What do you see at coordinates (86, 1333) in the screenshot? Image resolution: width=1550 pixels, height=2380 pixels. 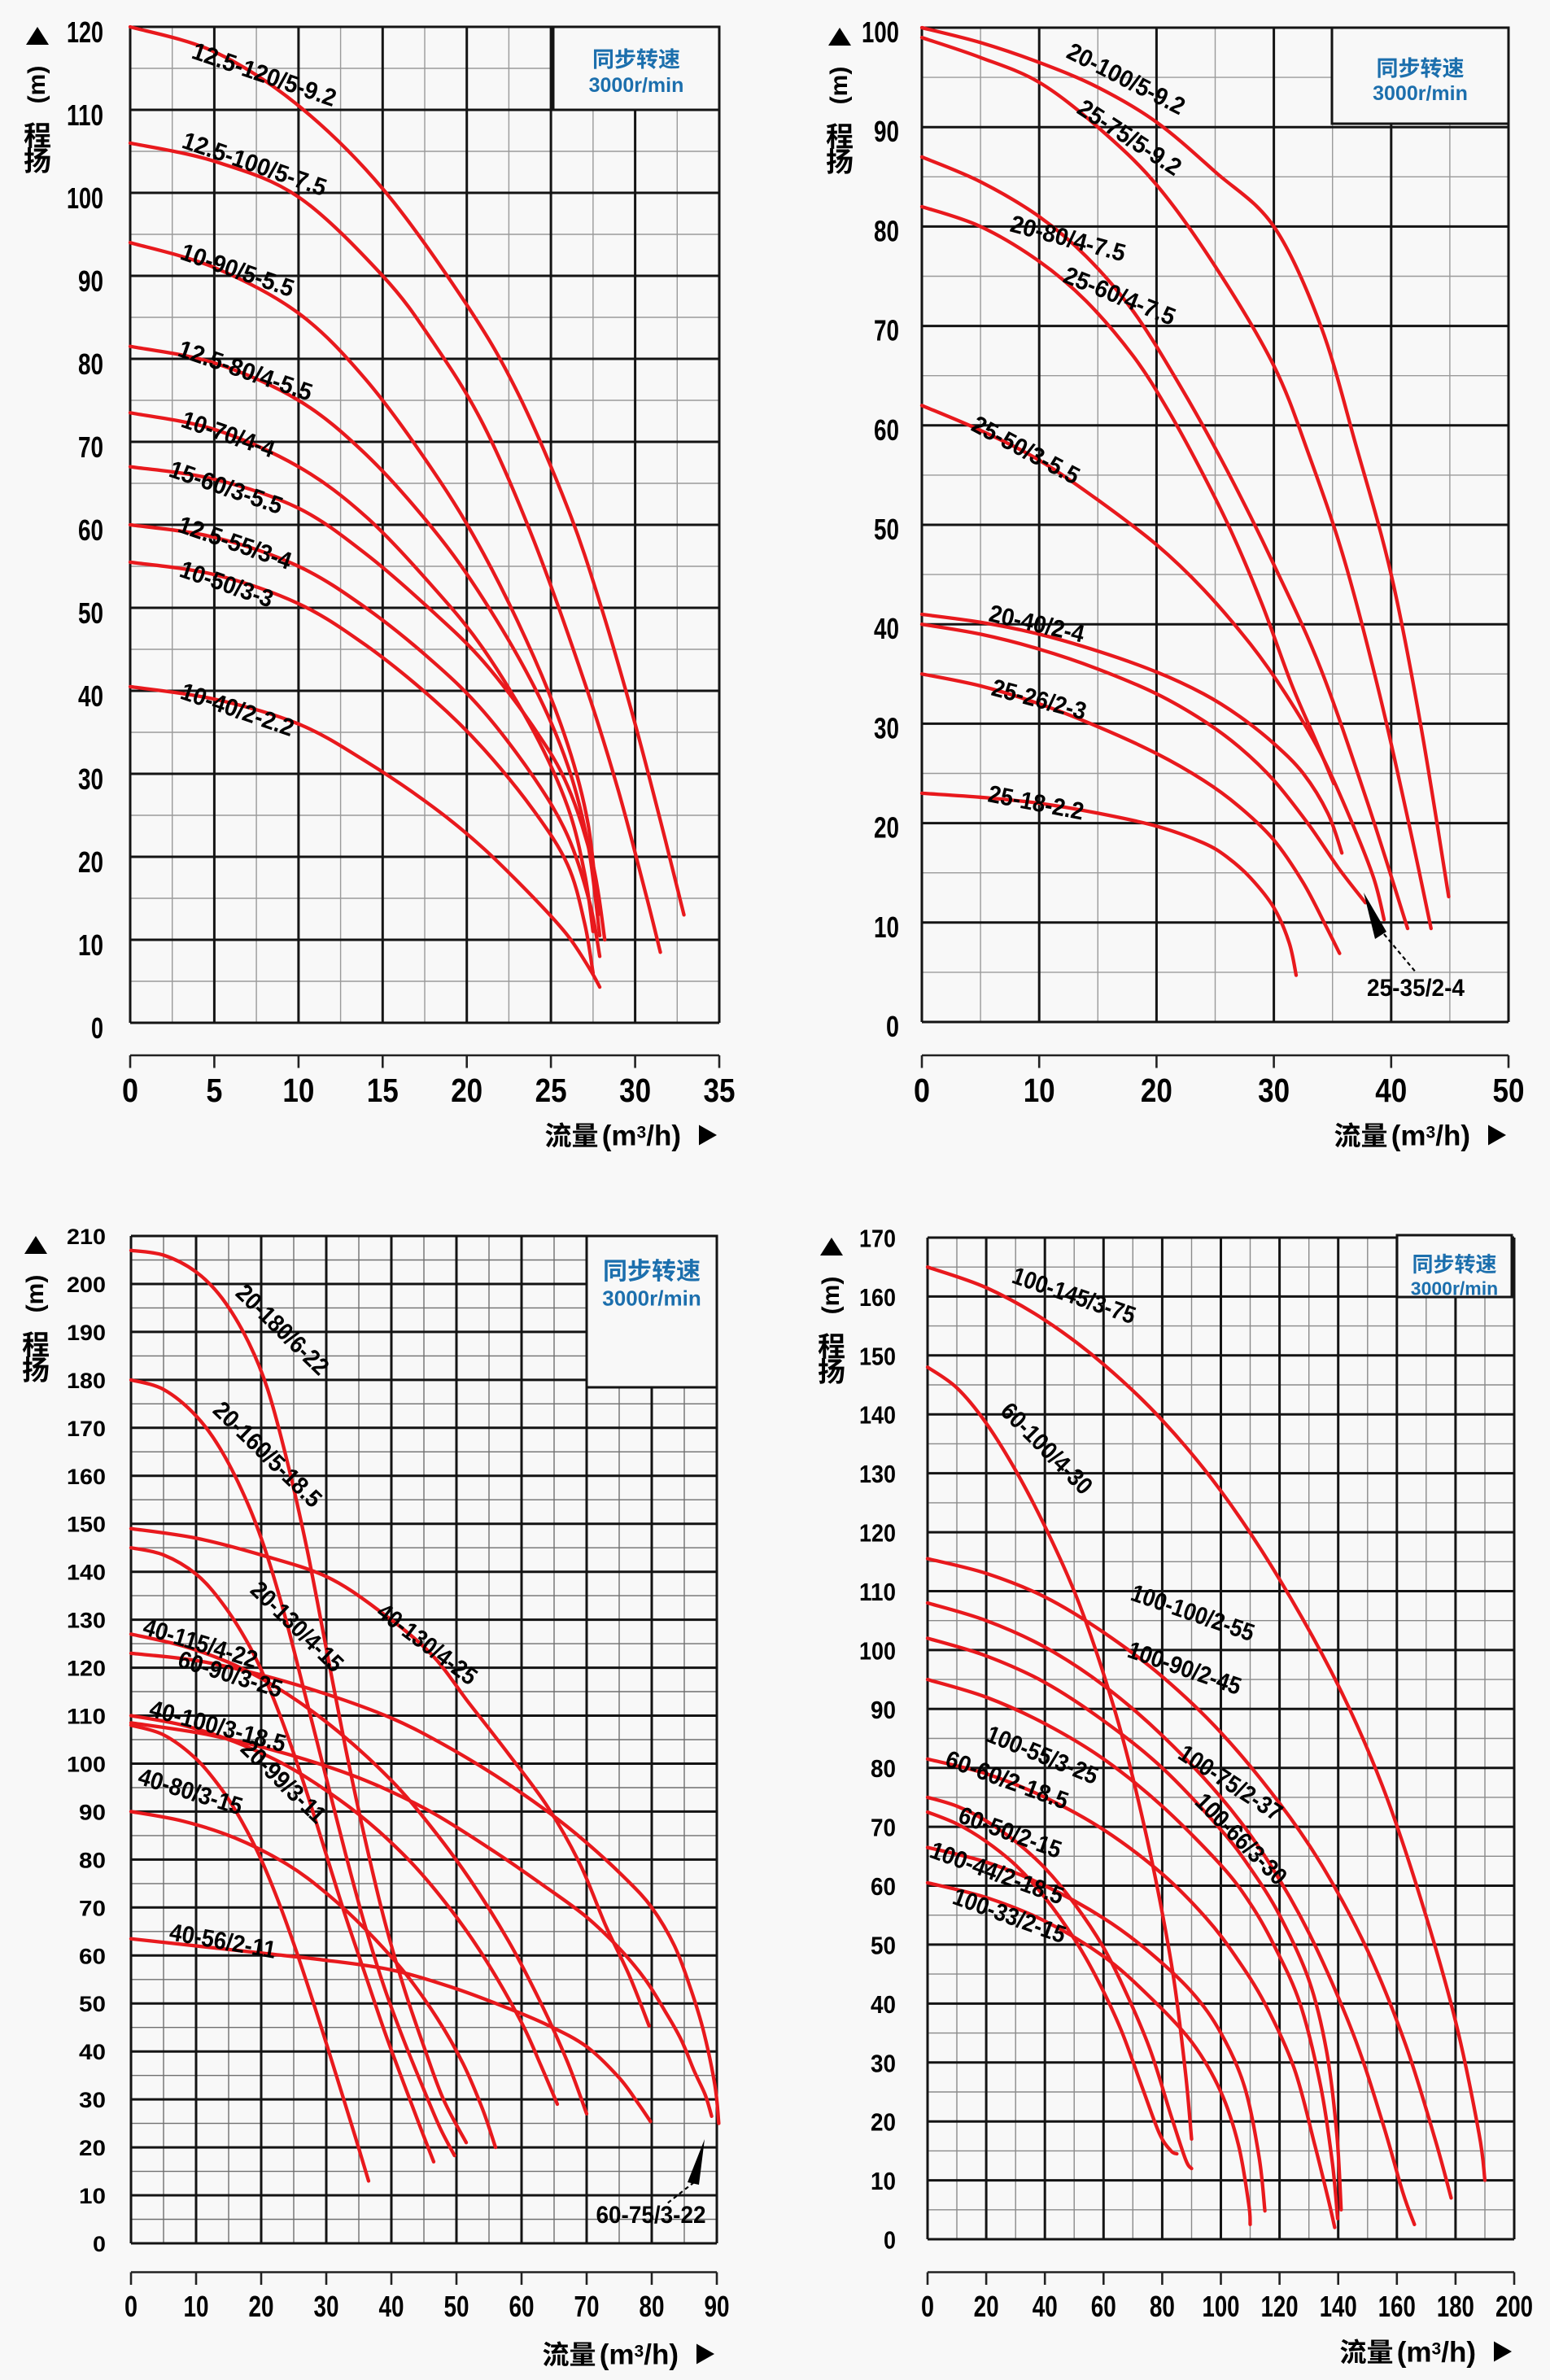 I see `svg-text: 190` at bounding box center [86, 1333].